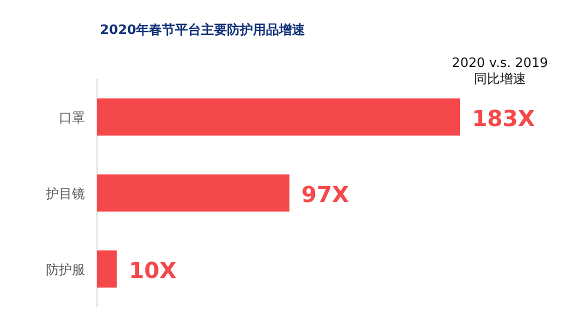 The height and width of the screenshot is (322, 567). Describe the element at coordinates (325, 195) in the screenshot. I see `data-label: 97X` at that location.